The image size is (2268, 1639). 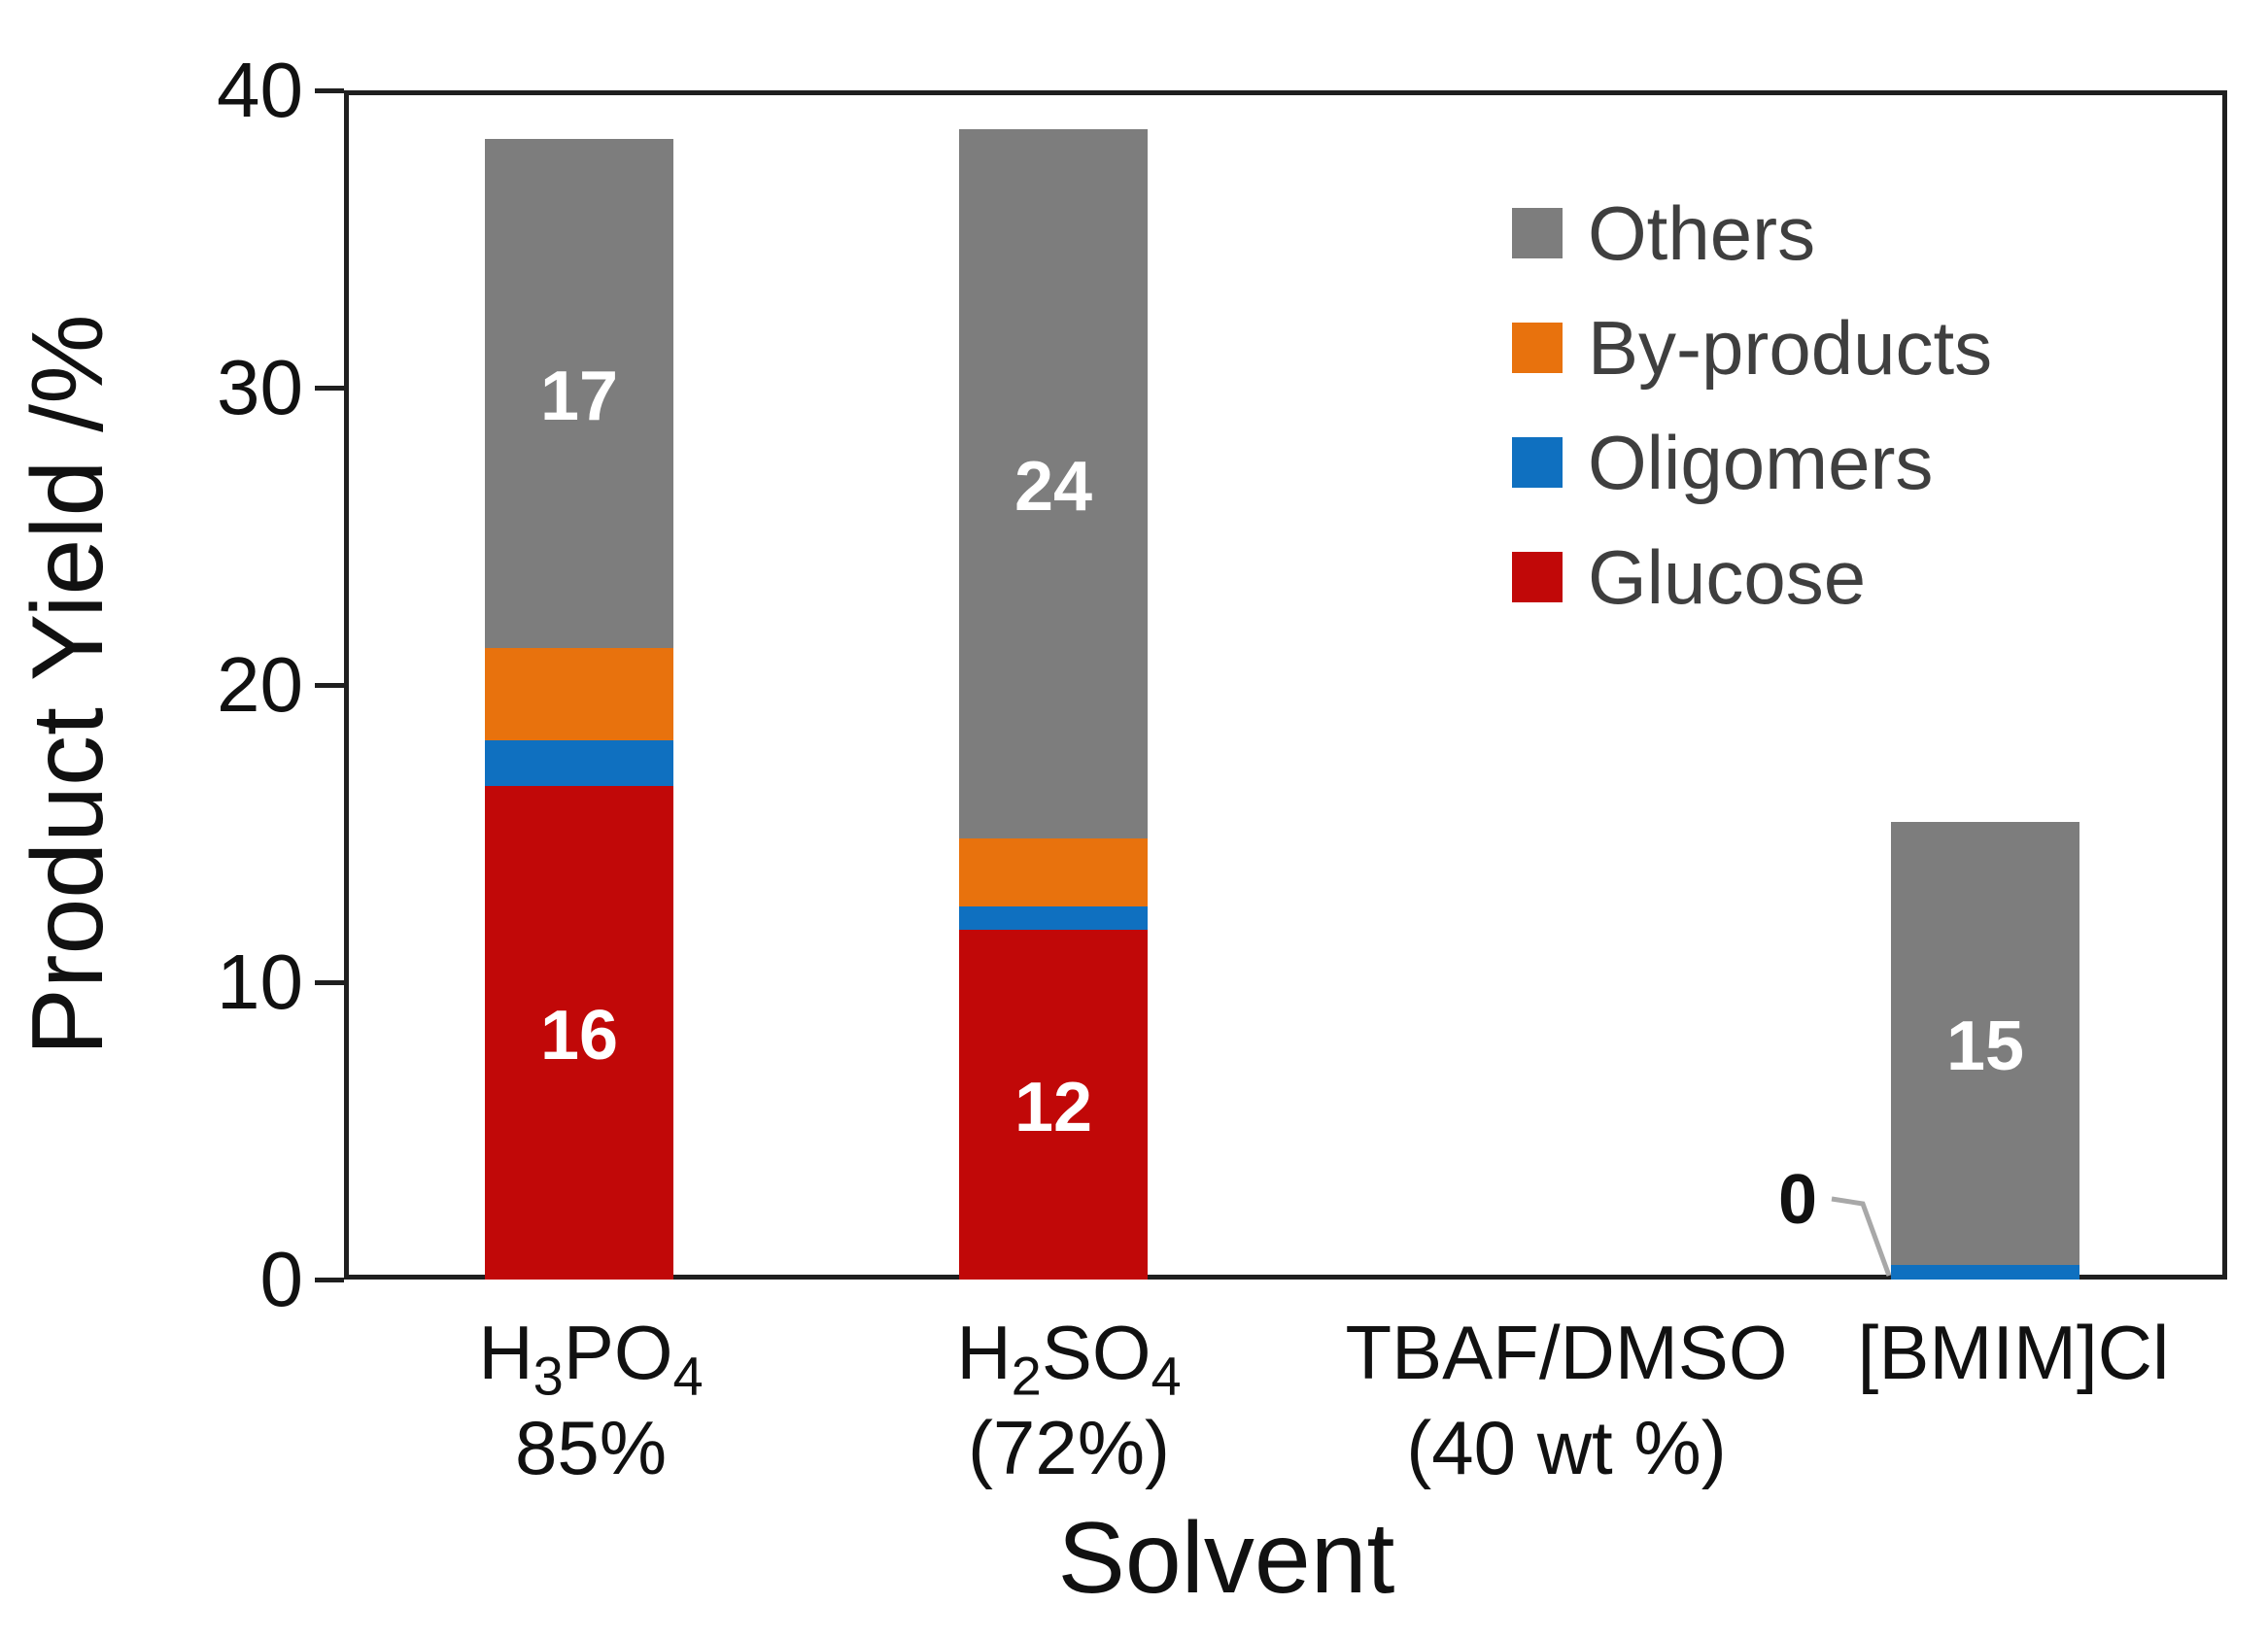 What do you see at coordinates (579, 1036) in the screenshot?
I see `bar-value-label: 16` at bounding box center [579, 1036].